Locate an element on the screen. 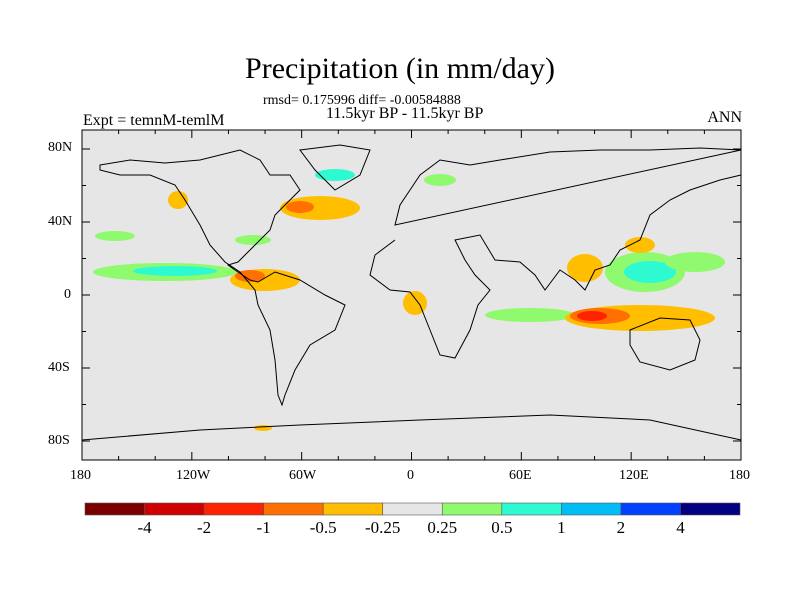 The width and height of the screenshot is (800, 600). stats-text: rmsd= 0.175996 diff= -0.00584888 is located at coordinates (362, 100).